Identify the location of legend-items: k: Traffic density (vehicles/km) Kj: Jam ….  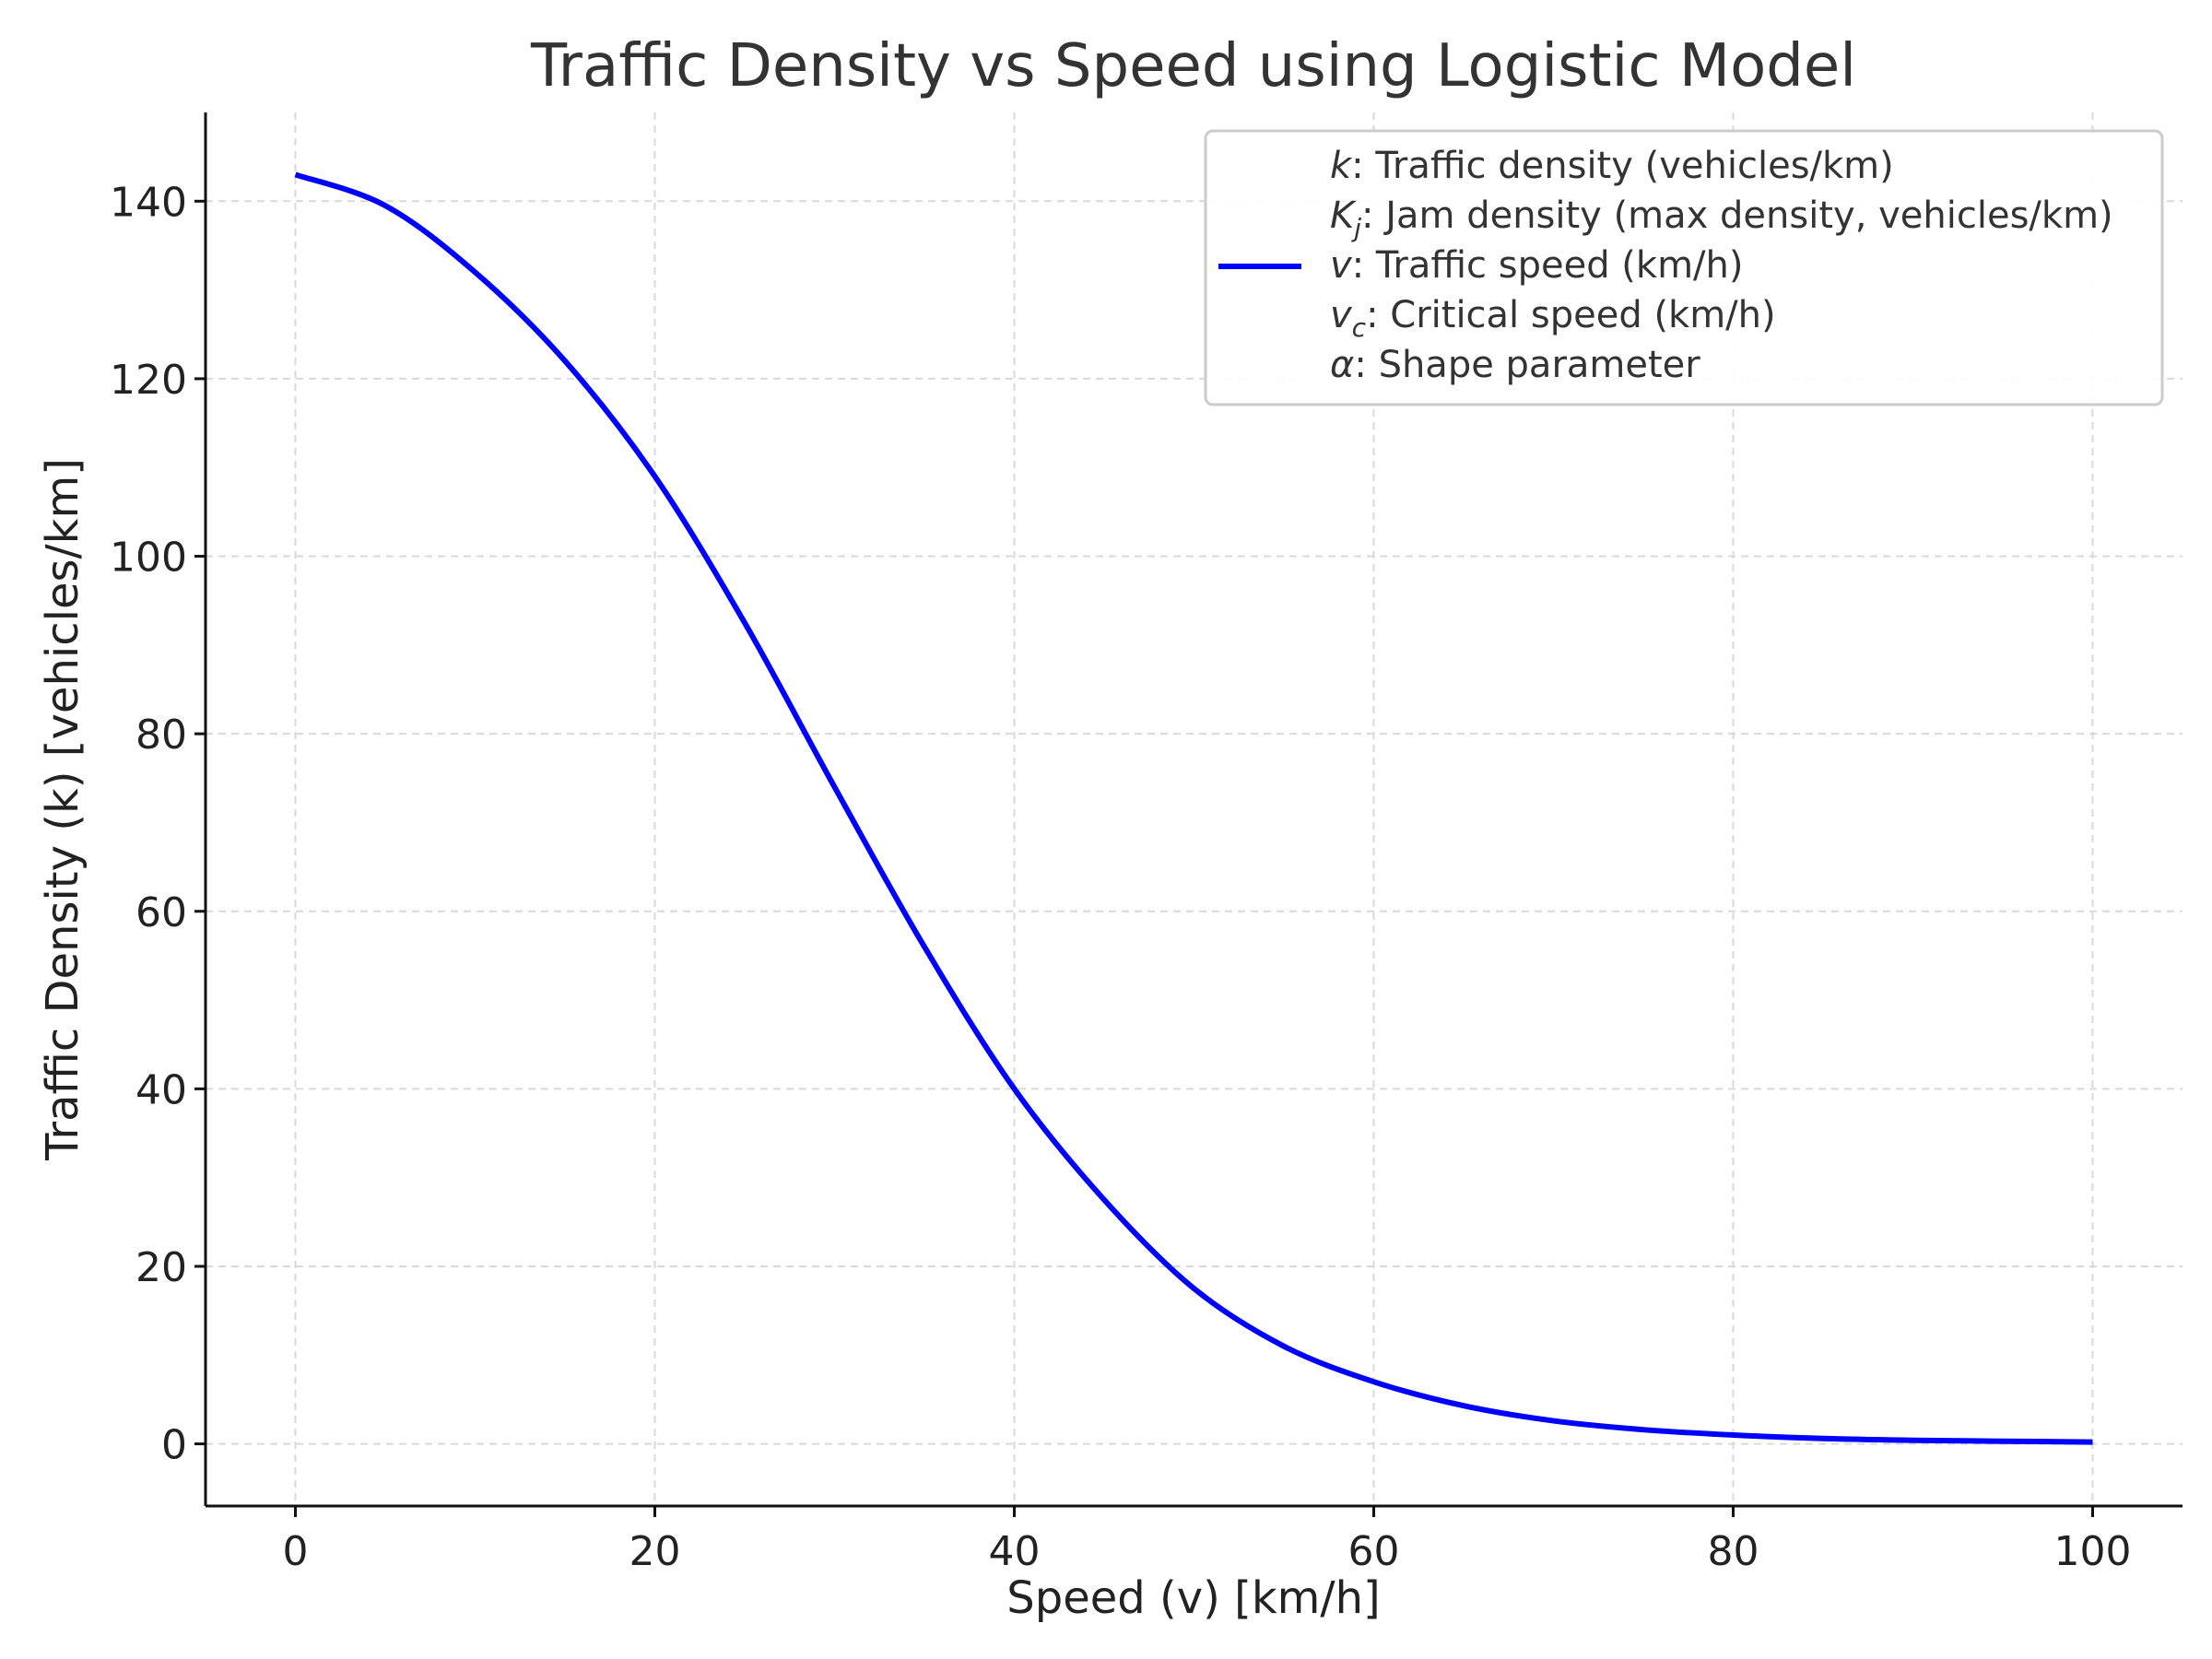
(1665, 265).